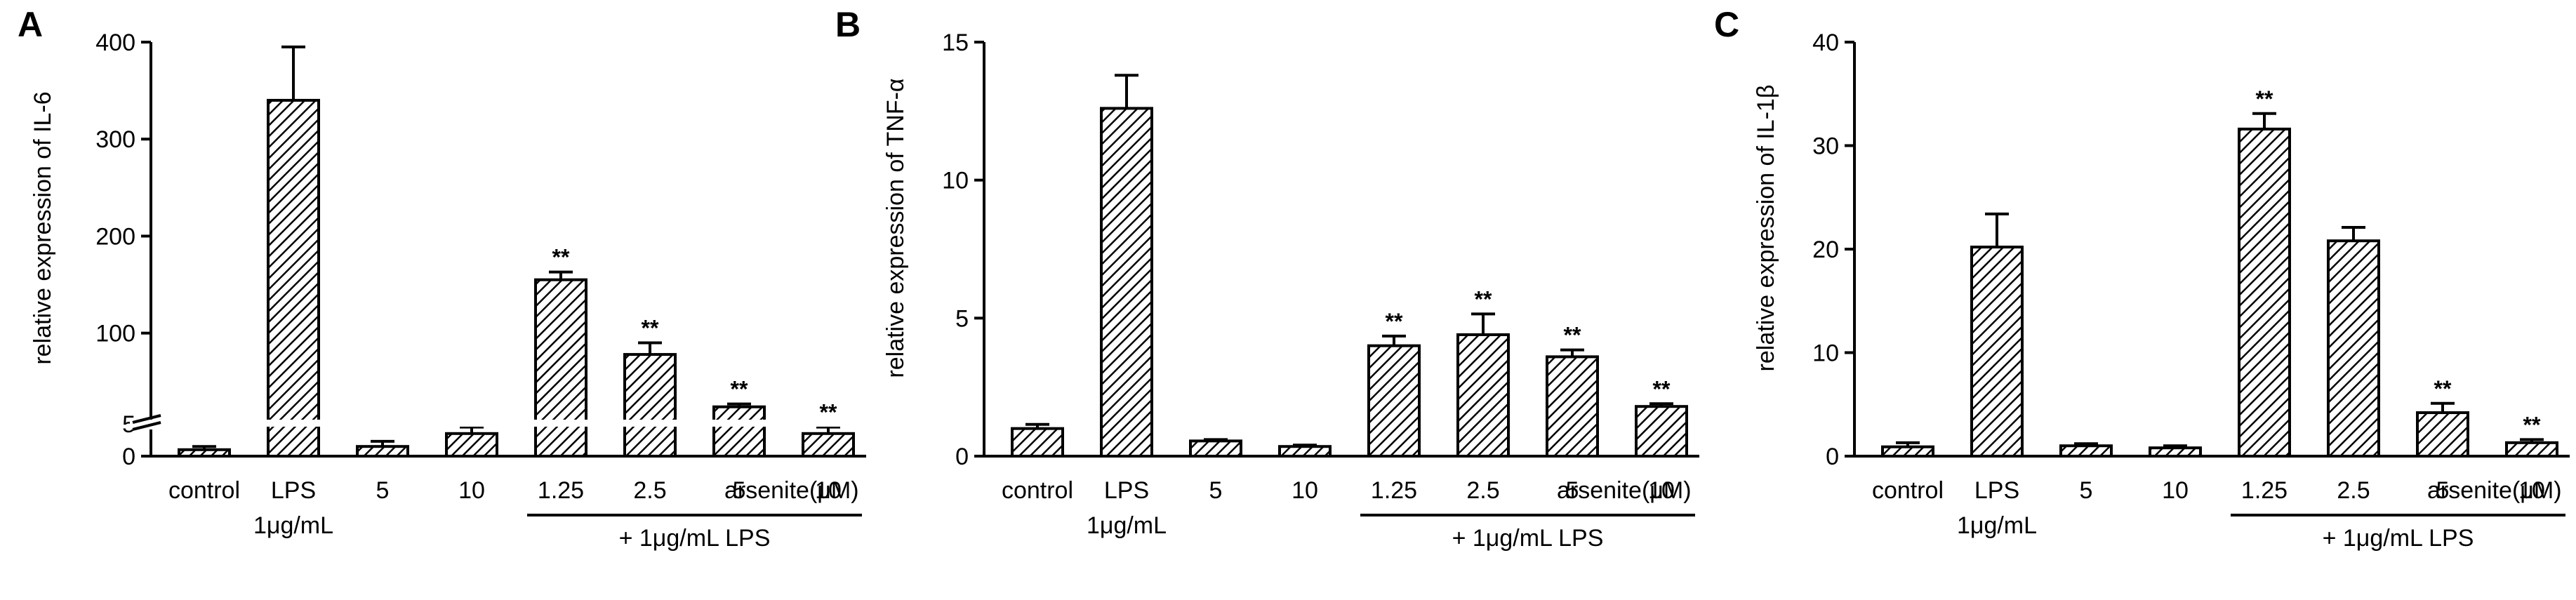 The height and width of the screenshot is (600, 2576). I want to click on bar-break-gap, so click(517, 423).